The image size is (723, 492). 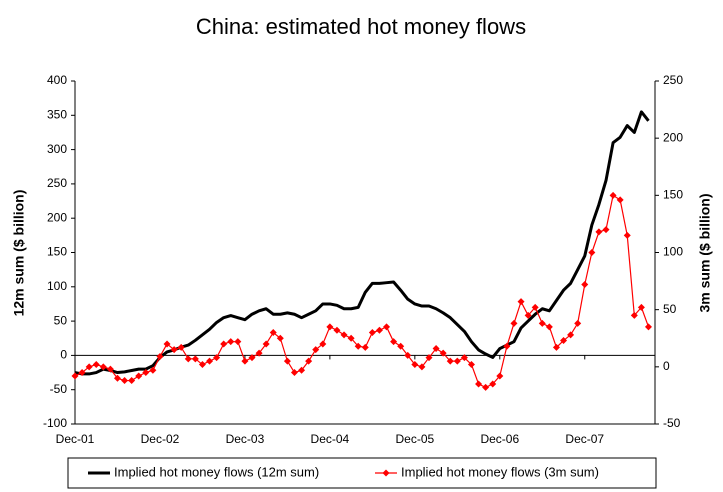 I want to click on y-tick-label: 150, so click(x=57, y=252).